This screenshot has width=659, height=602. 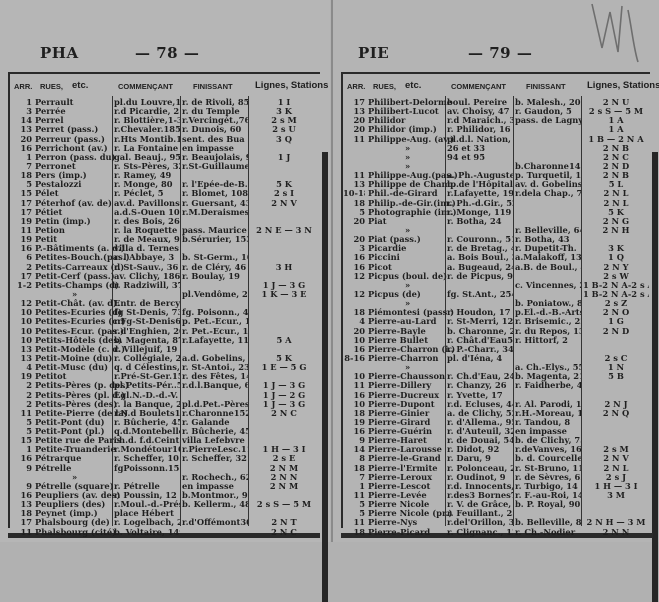 What do you see at coordinates (325, 377) in the screenshot?
I see `table-border-shadow` at bounding box center [325, 377].